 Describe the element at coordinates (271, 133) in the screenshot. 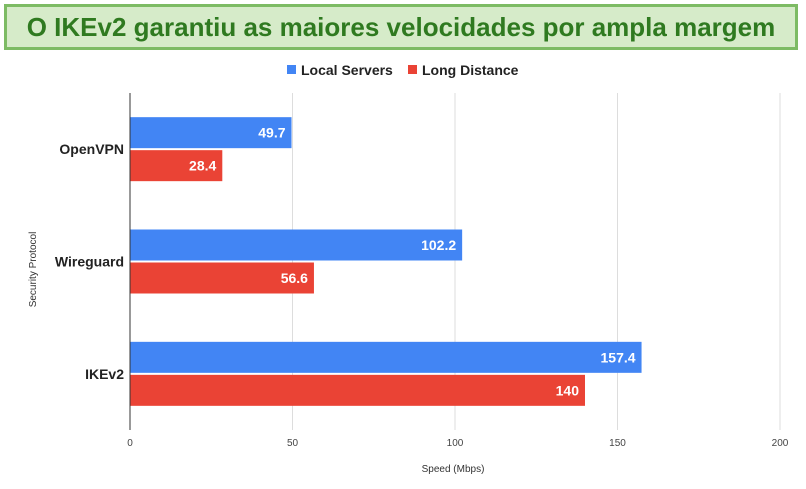

I see `data-label-openvpn-local-servers: 49.7` at that location.